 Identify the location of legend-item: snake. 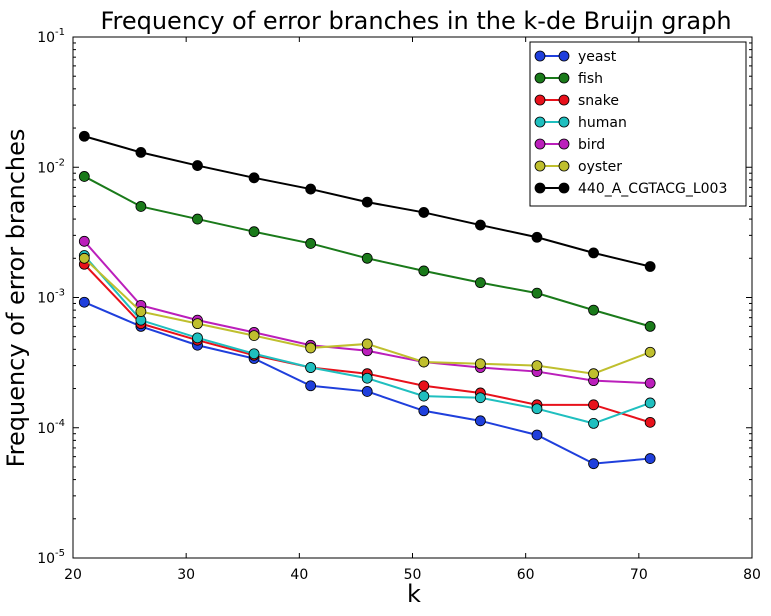
(576, 101).